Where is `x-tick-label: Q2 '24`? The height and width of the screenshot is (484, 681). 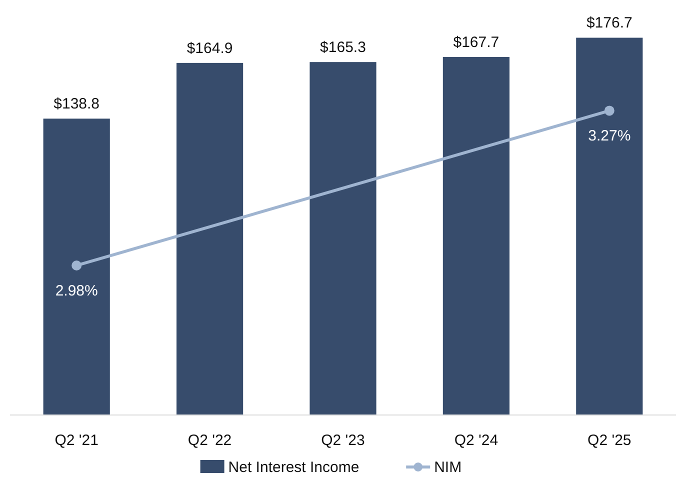
x-tick-label: Q2 '24 is located at coordinates (476, 440).